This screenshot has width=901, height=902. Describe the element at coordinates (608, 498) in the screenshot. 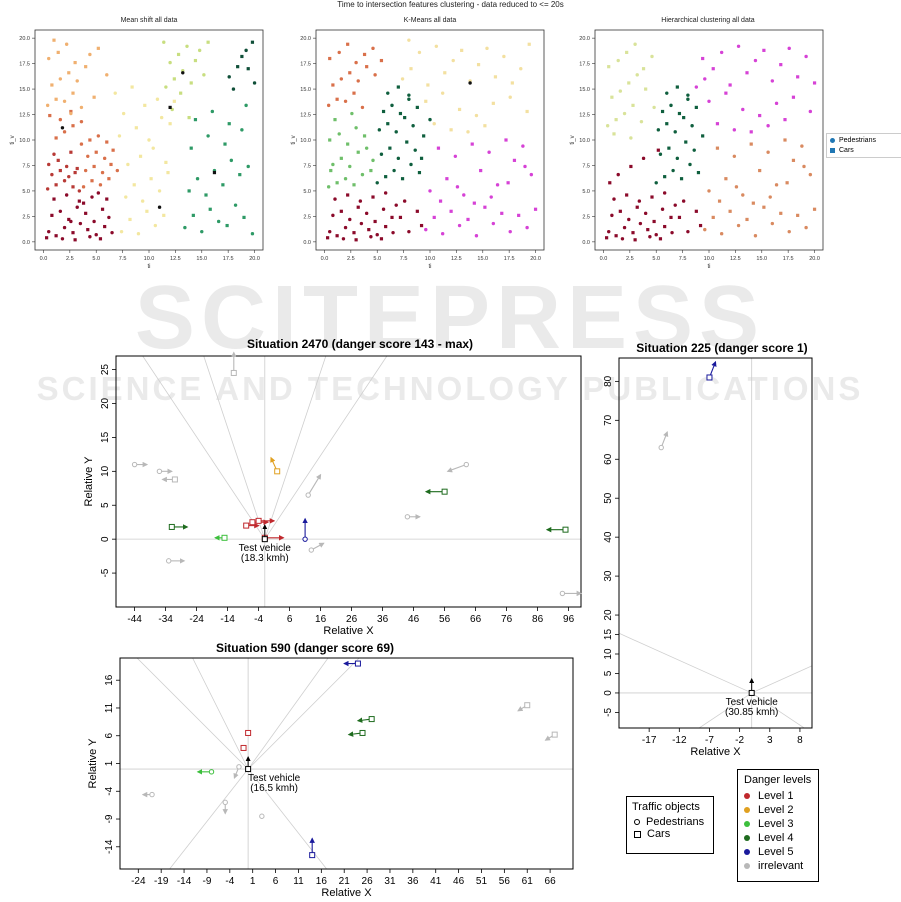

I see `y-tick-label: 50` at that location.